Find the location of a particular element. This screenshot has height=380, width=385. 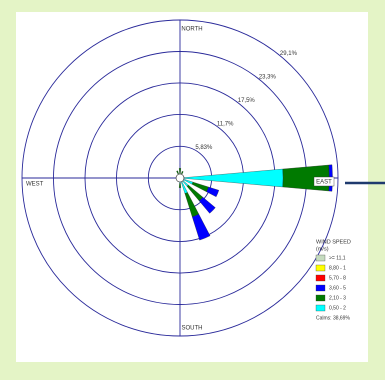

legend-title: WIND SPEED is located at coordinates (333, 242).